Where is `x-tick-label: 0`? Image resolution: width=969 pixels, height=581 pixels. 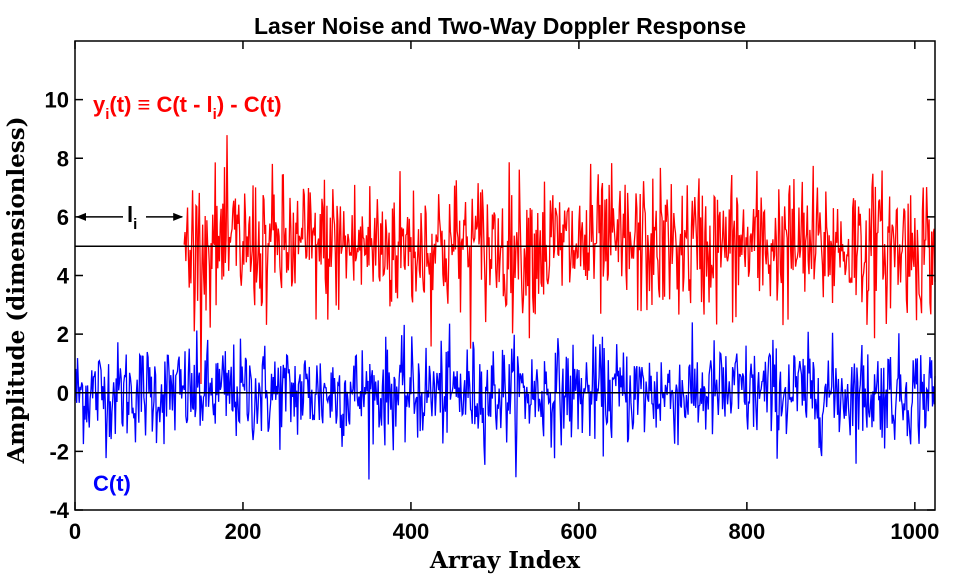 x-tick-label: 0 is located at coordinates (75, 531).